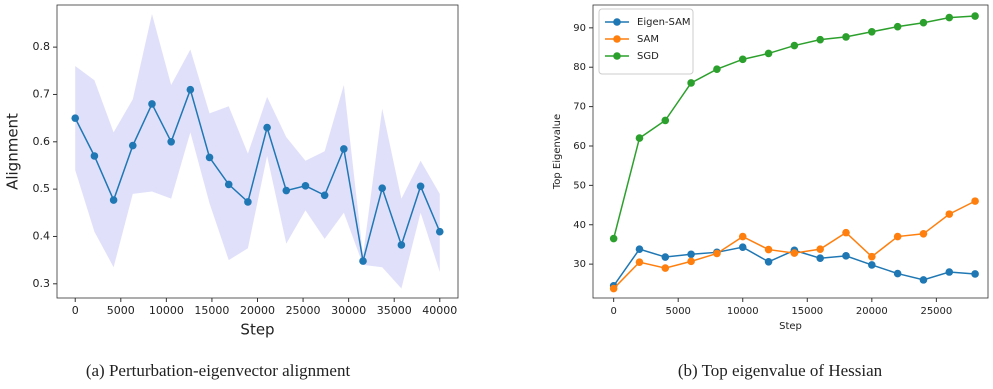 The image size is (993, 389). Describe the element at coordinates (42, 283) in the screenshot. I see `y-tick-label: 0.3` at that location.